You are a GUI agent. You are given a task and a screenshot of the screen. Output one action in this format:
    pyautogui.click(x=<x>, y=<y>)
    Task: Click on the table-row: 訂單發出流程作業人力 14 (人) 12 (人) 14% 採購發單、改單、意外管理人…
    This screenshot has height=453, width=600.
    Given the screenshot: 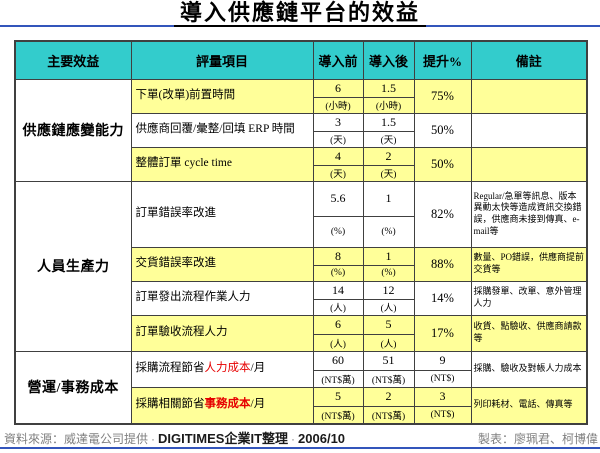 What is the action you would take?
    pyautogui.click(x=301, y=298)
    